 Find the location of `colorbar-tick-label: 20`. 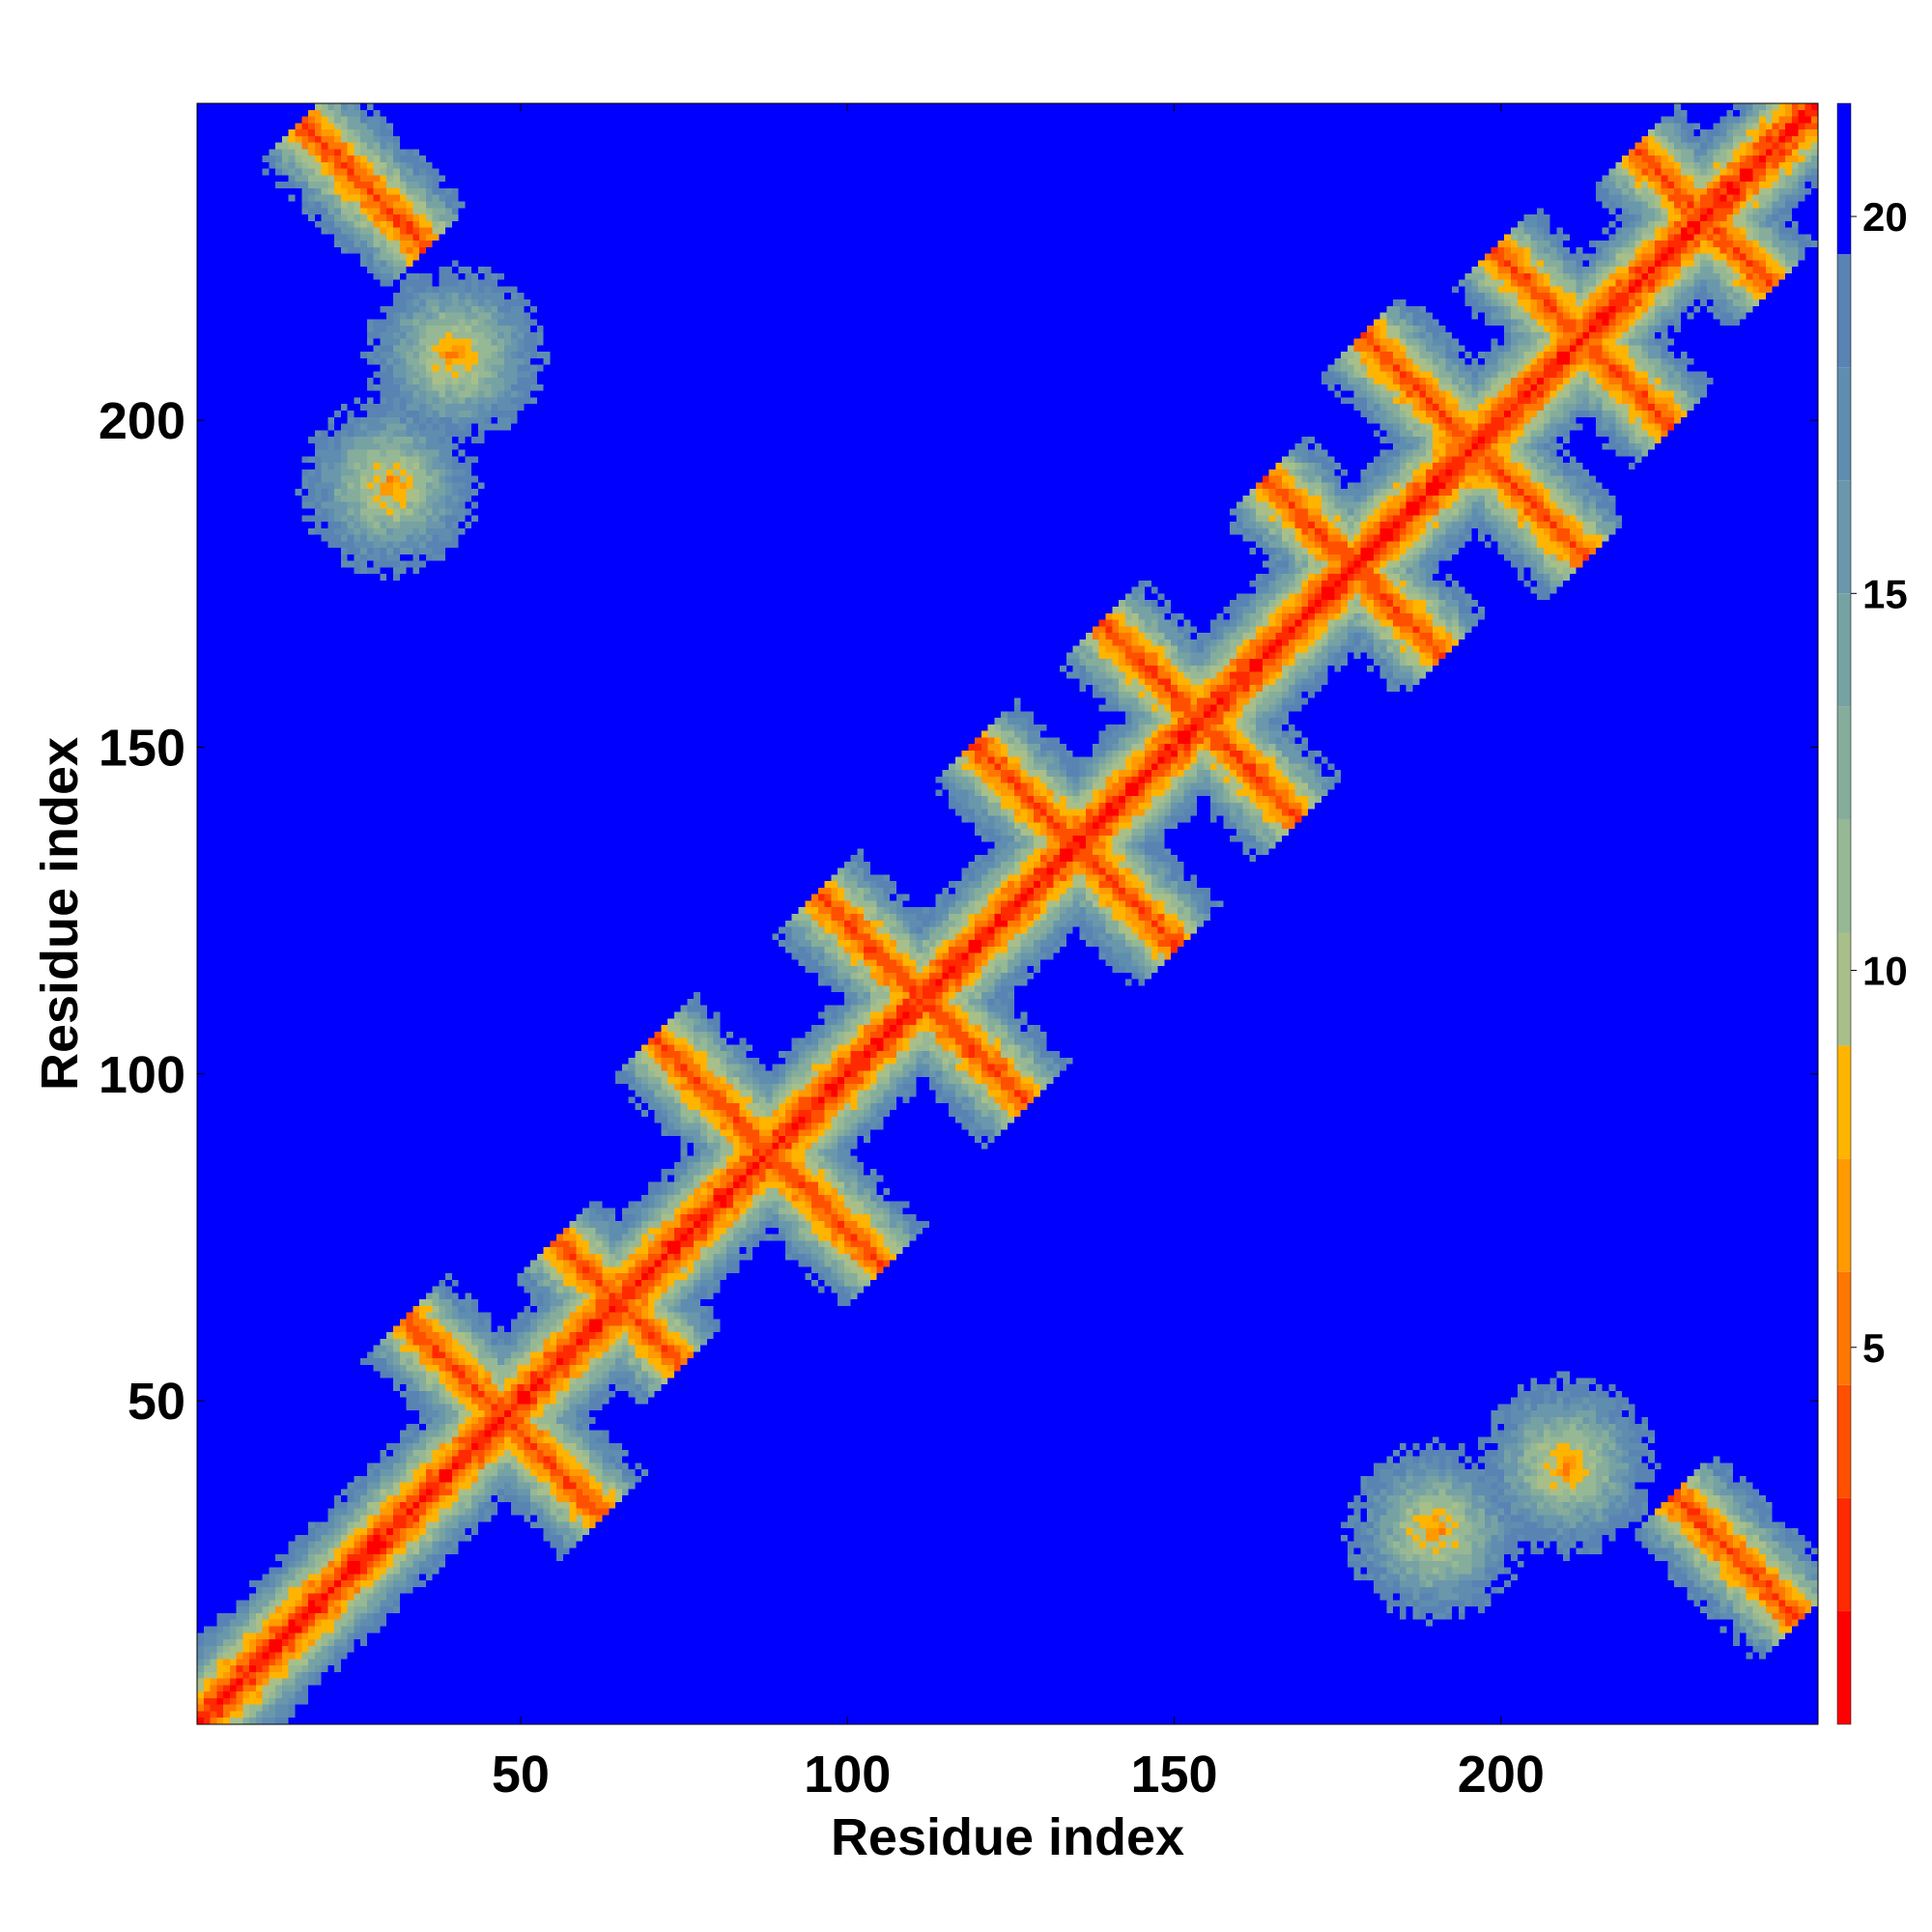

colorbar-tick-label: 20 is located at coordinates (1885, 217).